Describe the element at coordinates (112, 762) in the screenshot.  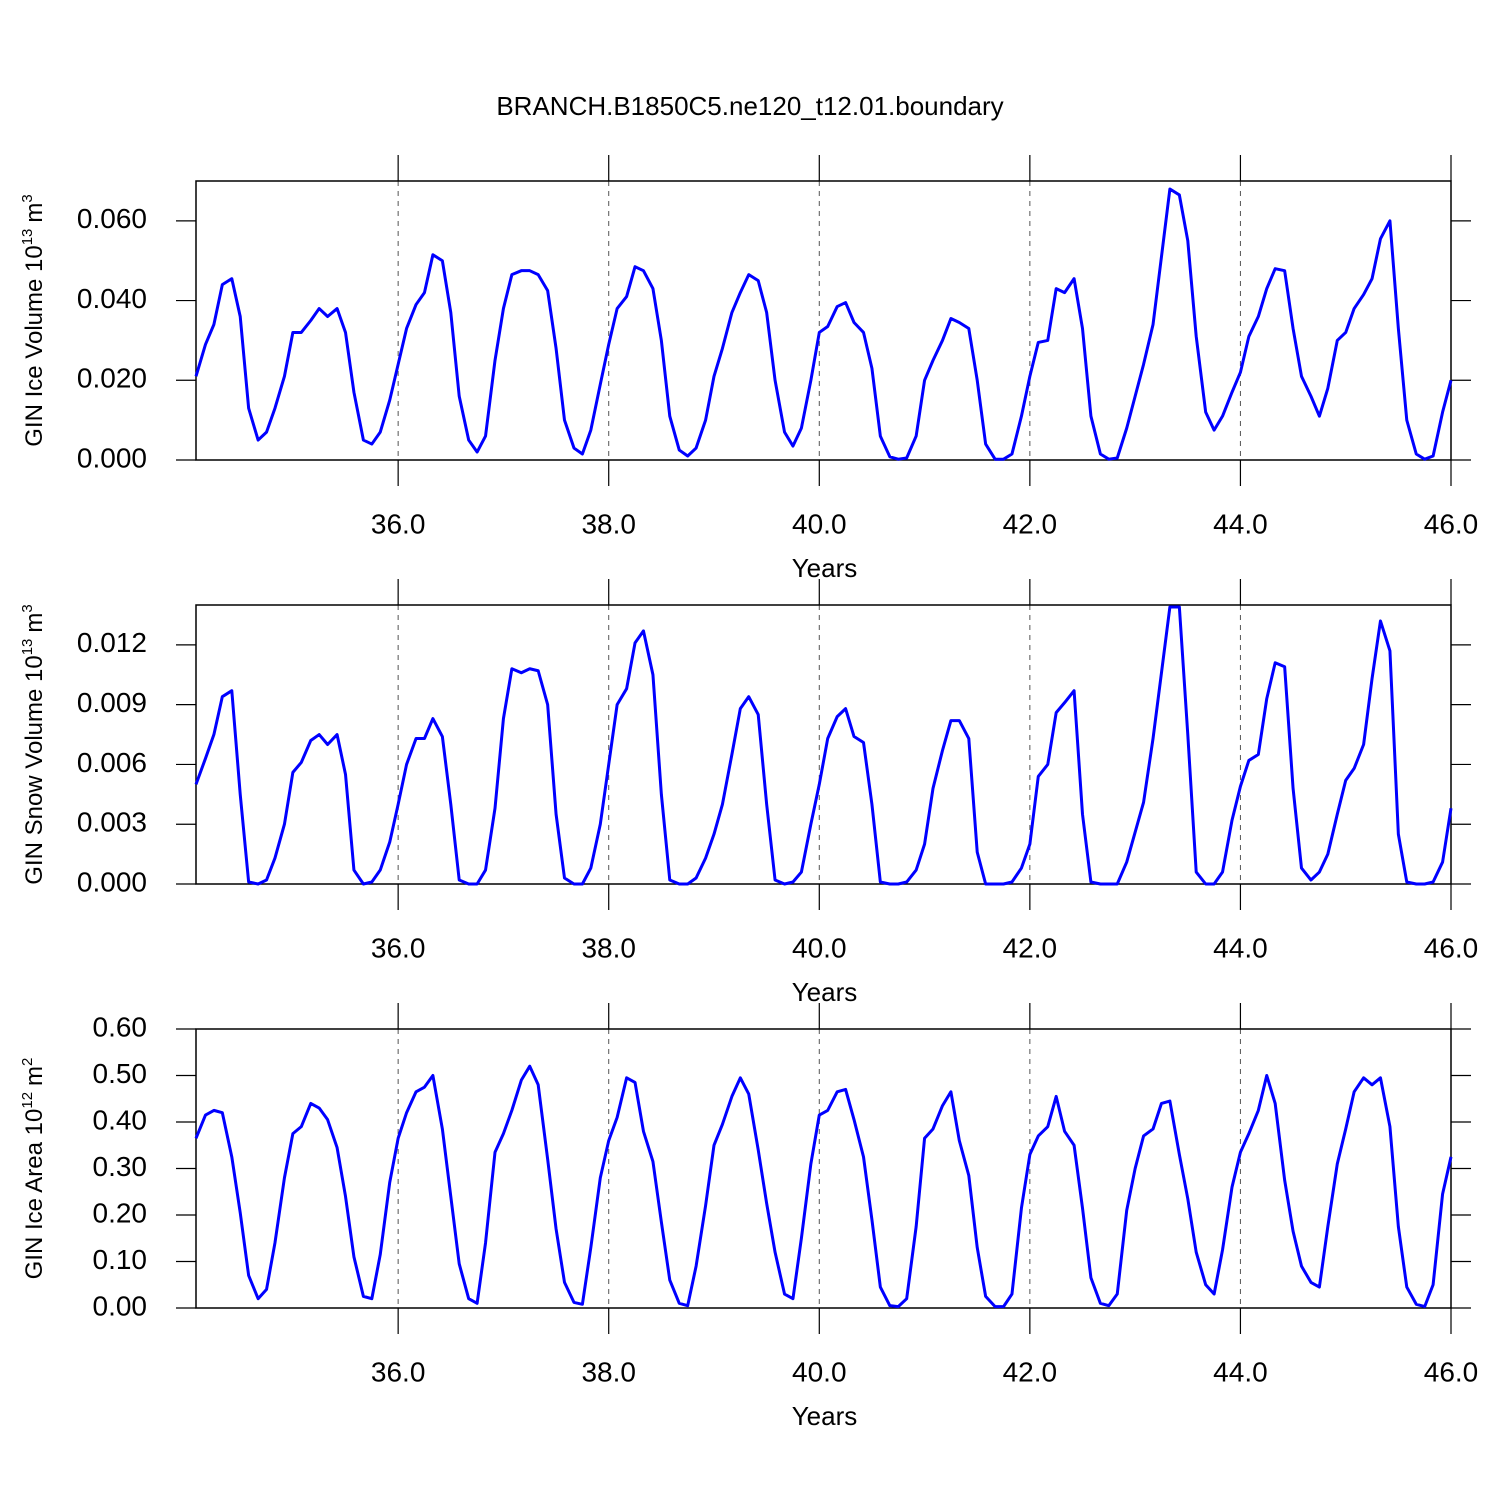
I see `y-tick-label: 0.006` at that location.